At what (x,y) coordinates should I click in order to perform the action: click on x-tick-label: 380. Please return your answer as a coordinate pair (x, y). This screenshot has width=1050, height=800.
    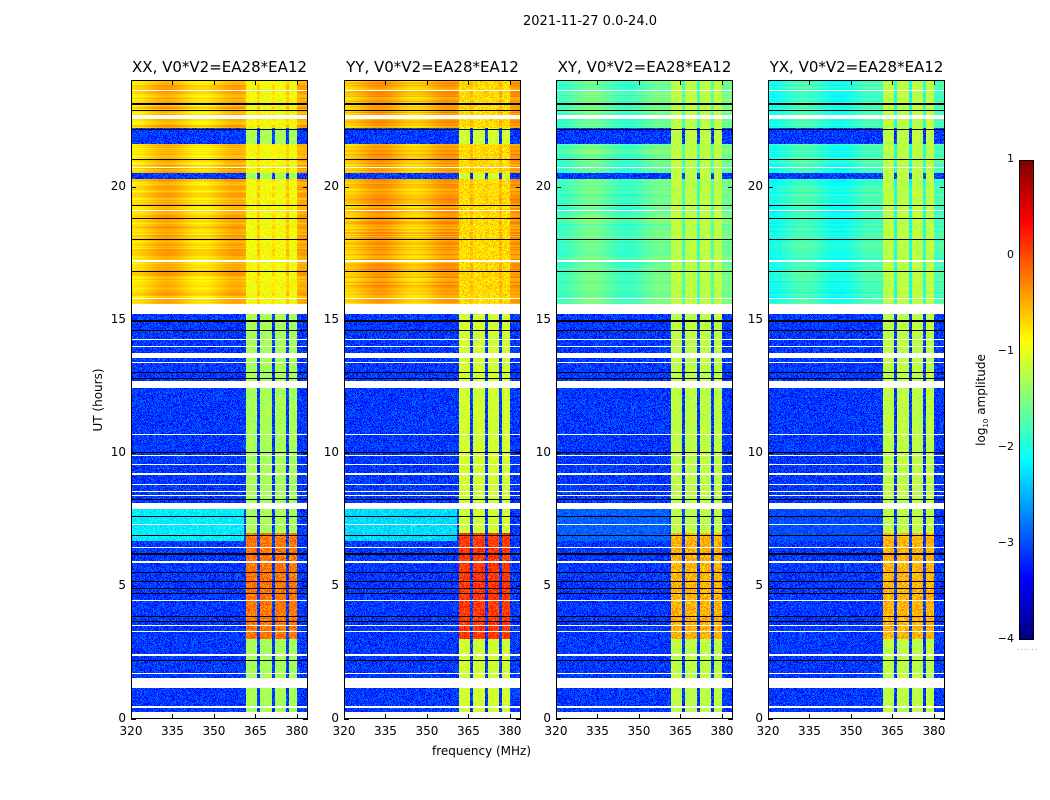
    Looking at the image, I should click on (510, 731).